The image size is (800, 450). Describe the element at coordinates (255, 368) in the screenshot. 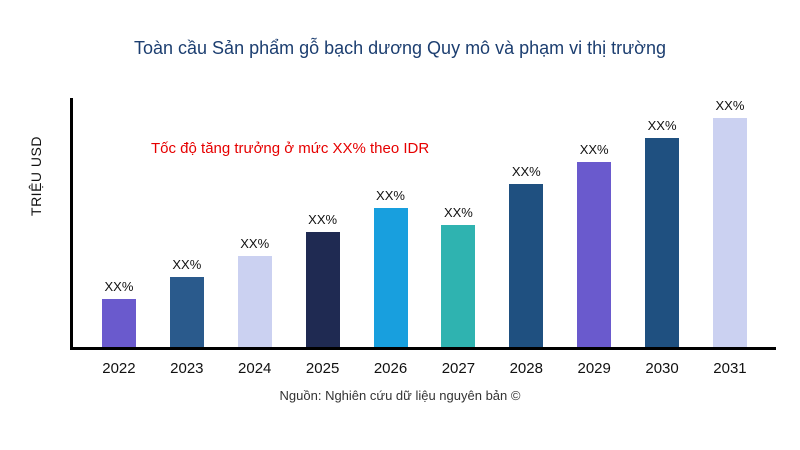

I see `x-tick-label: 2024` at that location.